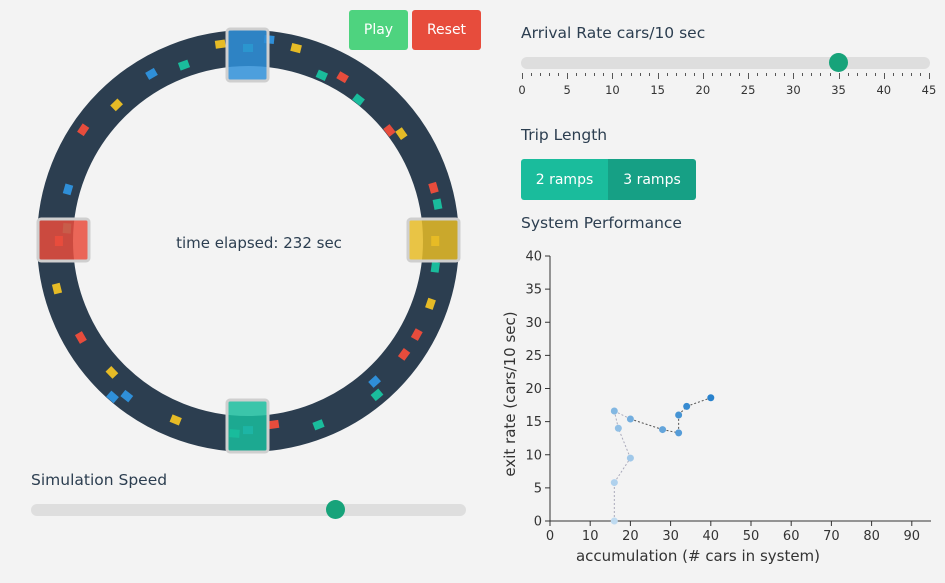 This screenshot has height=583, width=945. What do you see at coordinates (259, 243) in the screenshot?
I see `time-elapsed-text: time elapsed: 232 sec` at bounding box center [259, 243].